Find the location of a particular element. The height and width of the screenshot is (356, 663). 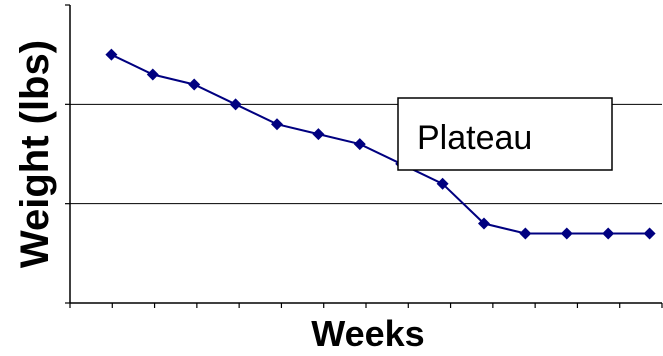

annotation-box: Plateau is located at coordinates (505, 134).